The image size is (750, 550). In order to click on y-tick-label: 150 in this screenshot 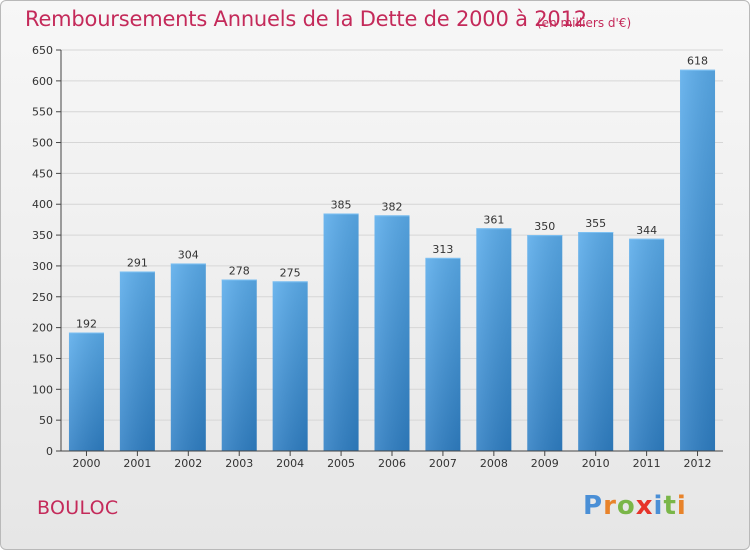, I will do `click(42, 358)`.